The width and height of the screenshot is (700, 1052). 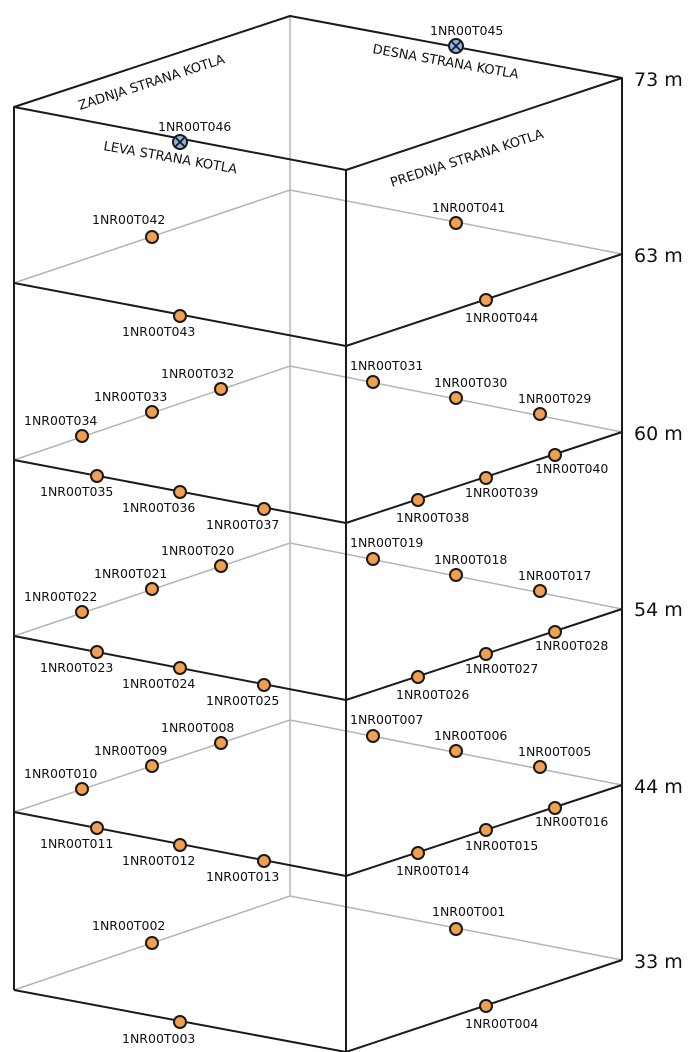 I want to click on sensor-label-t009: 1NR00T009, so click(x=130, y=750).